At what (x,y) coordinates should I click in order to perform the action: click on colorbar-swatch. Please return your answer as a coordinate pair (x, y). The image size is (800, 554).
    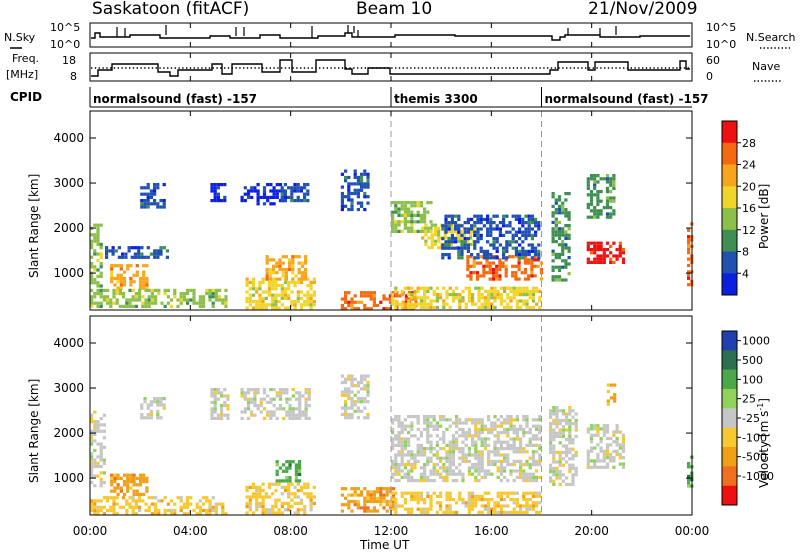
    Looking at the image, I should click on (729, 341).